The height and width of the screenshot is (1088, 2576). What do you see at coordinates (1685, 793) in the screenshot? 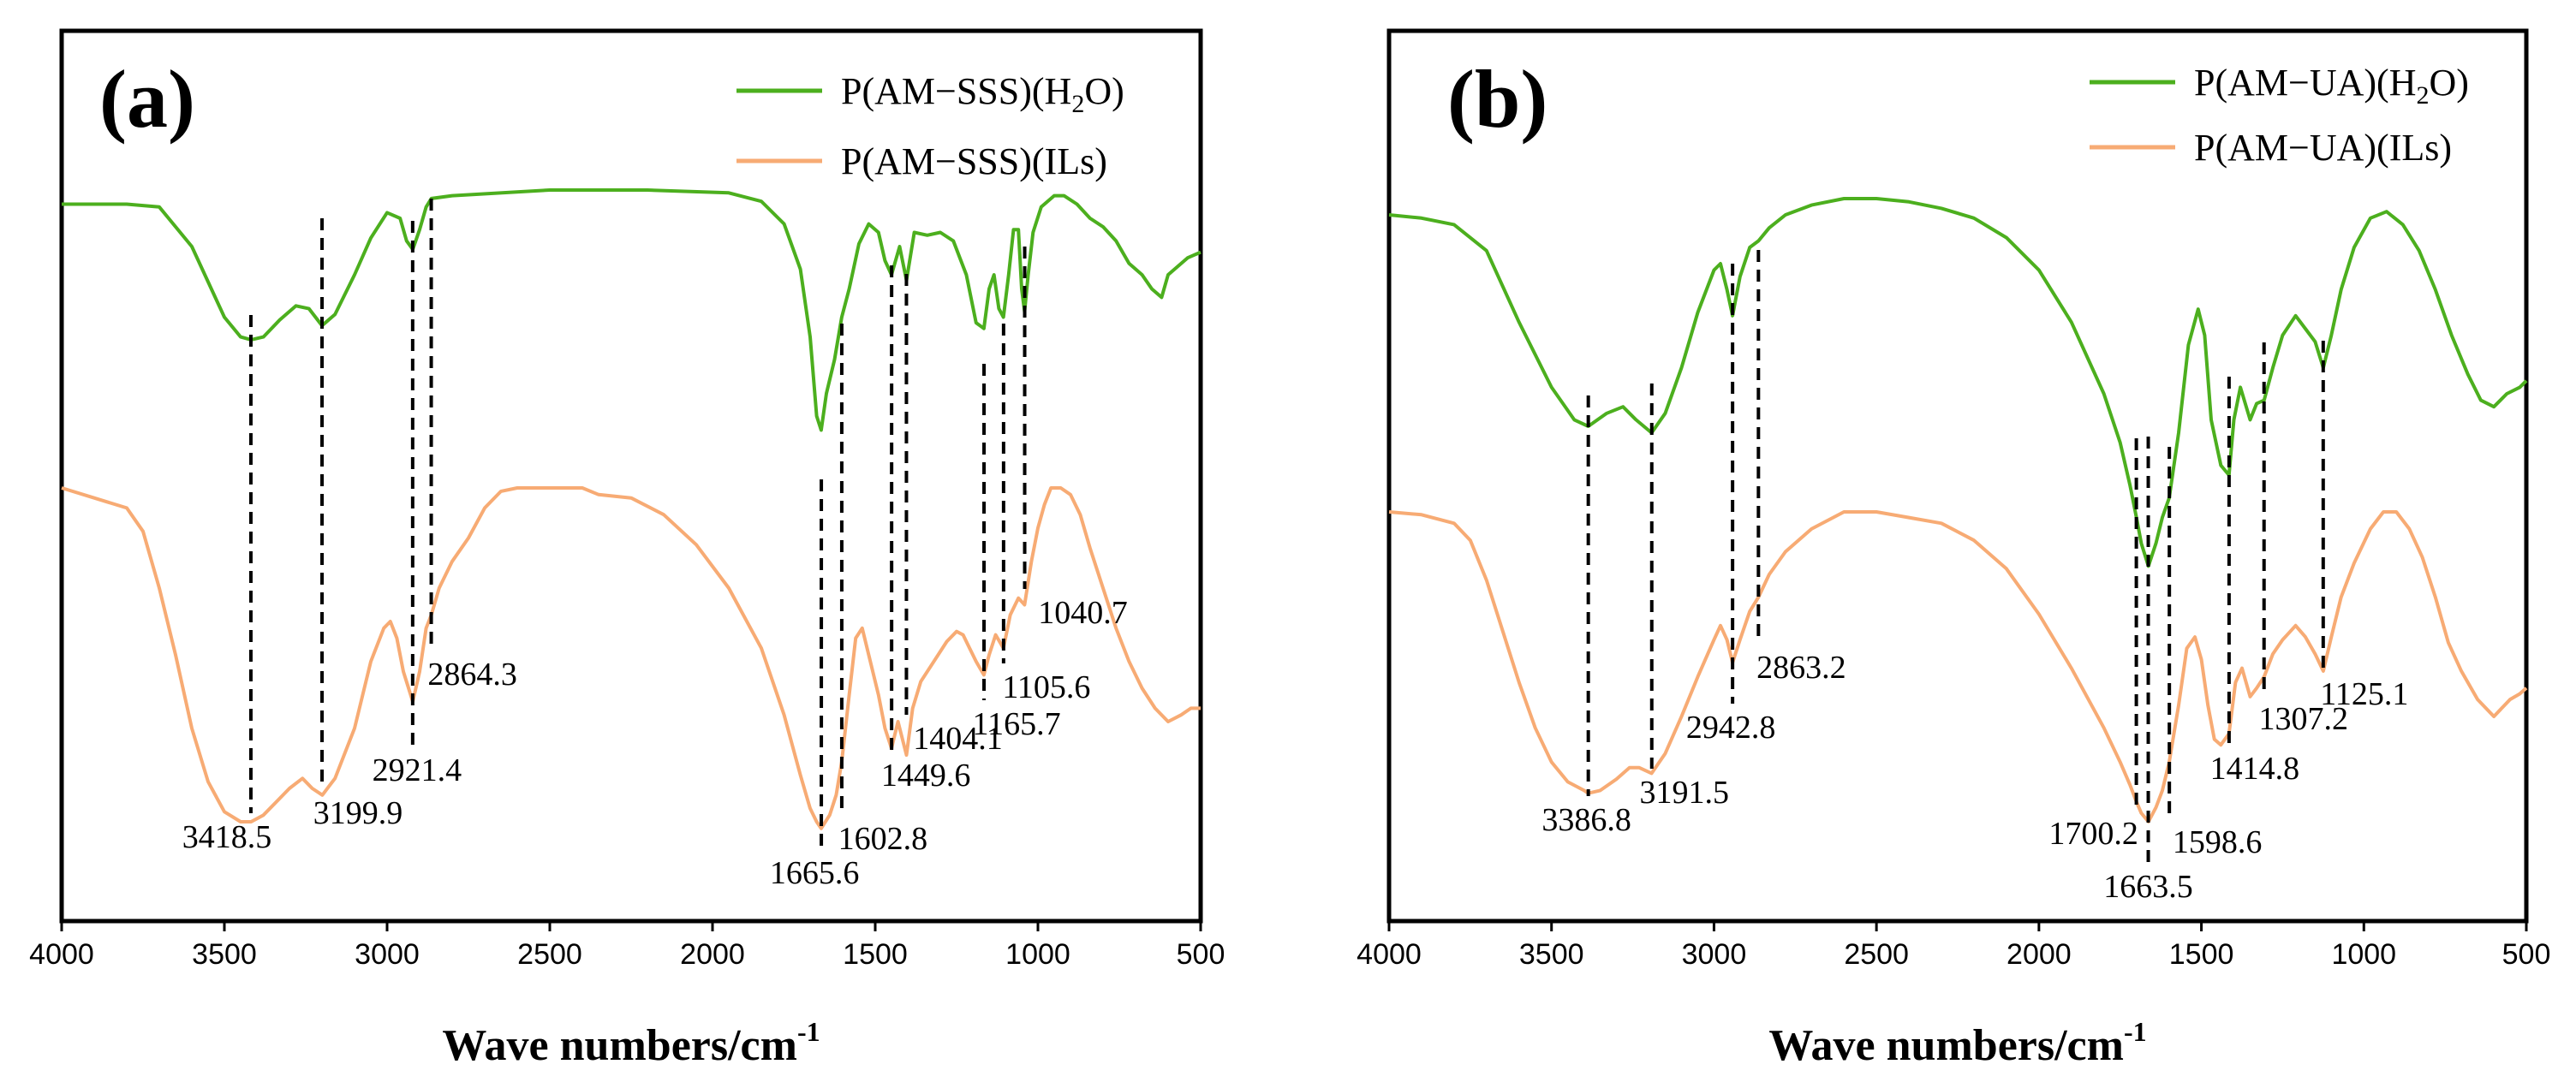
I see `peak-label-3191-5: 3191.5` at bounding box center [1685, 793].